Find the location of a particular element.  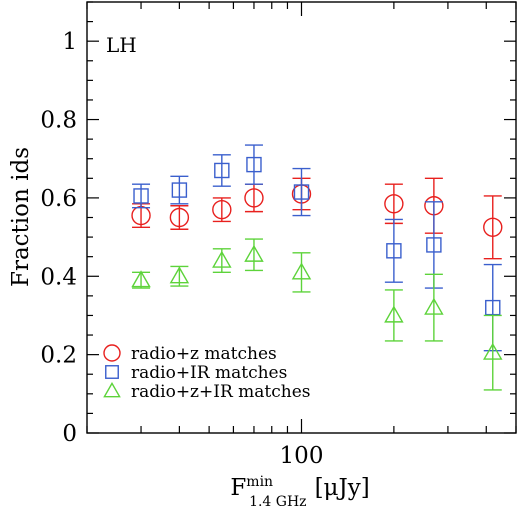

x-axis-label-sub: 1.4 GHz is located at coordinates (277, 500).